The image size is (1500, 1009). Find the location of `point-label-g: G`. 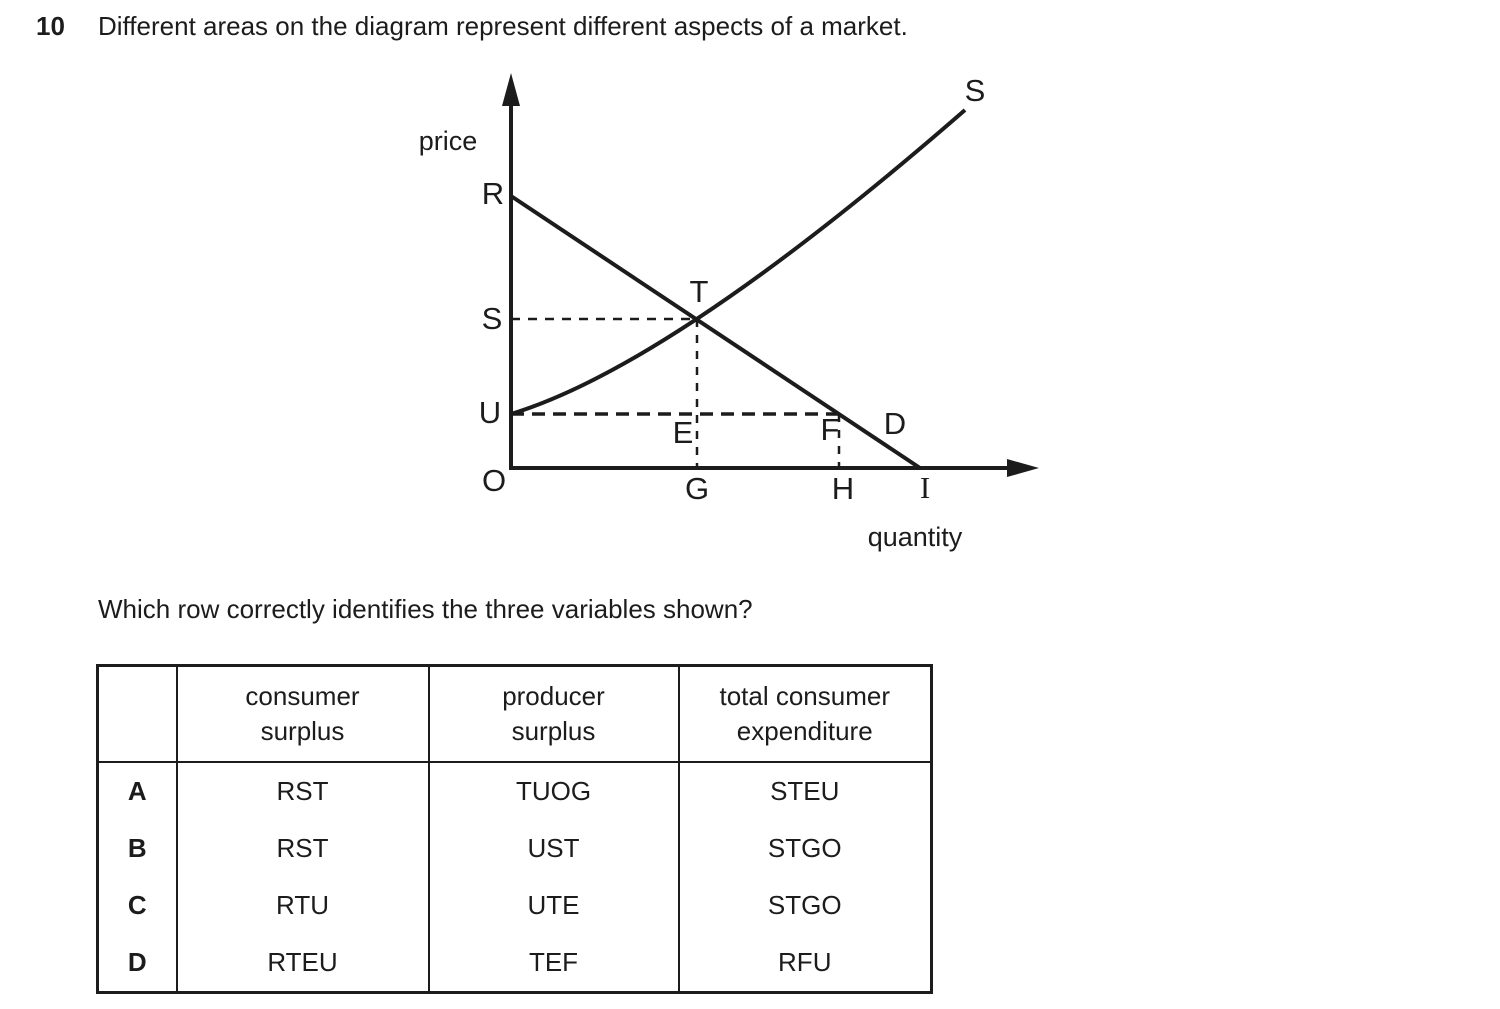

point-label-g: G is located at coordinates (697, 488).